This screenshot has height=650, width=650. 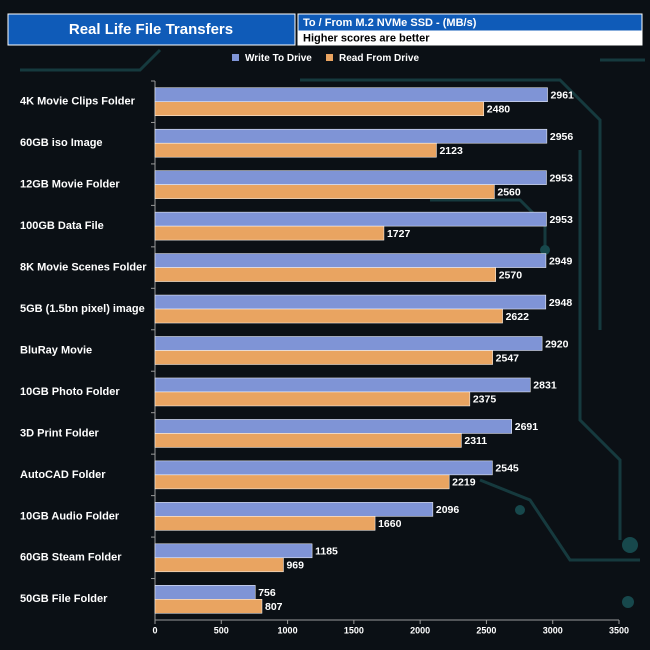 What do you see at coordinates (518, 317) in the screenshot?
I see `value-label: 2622` at bounding box center [518, 317].